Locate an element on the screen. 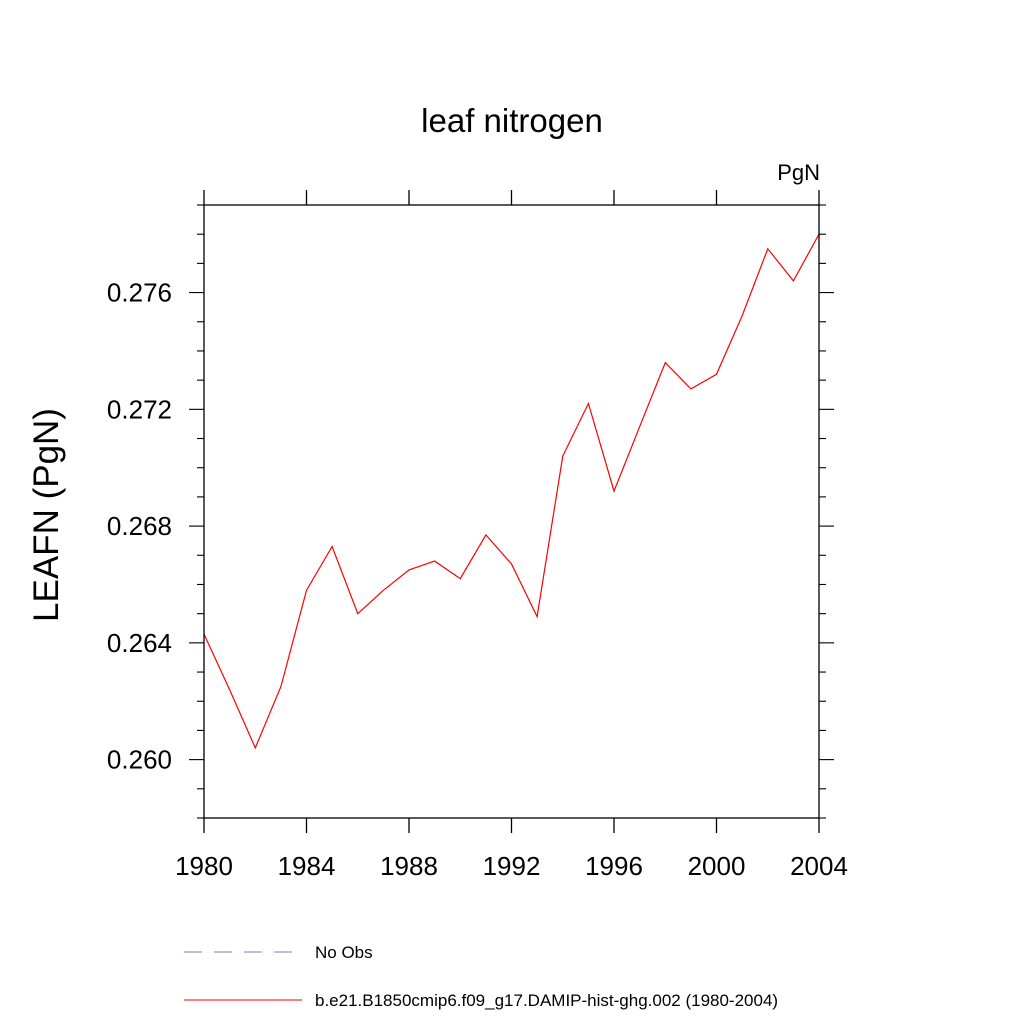  x-tick-label-1996: 1996 is located at coordinates (614, 866).